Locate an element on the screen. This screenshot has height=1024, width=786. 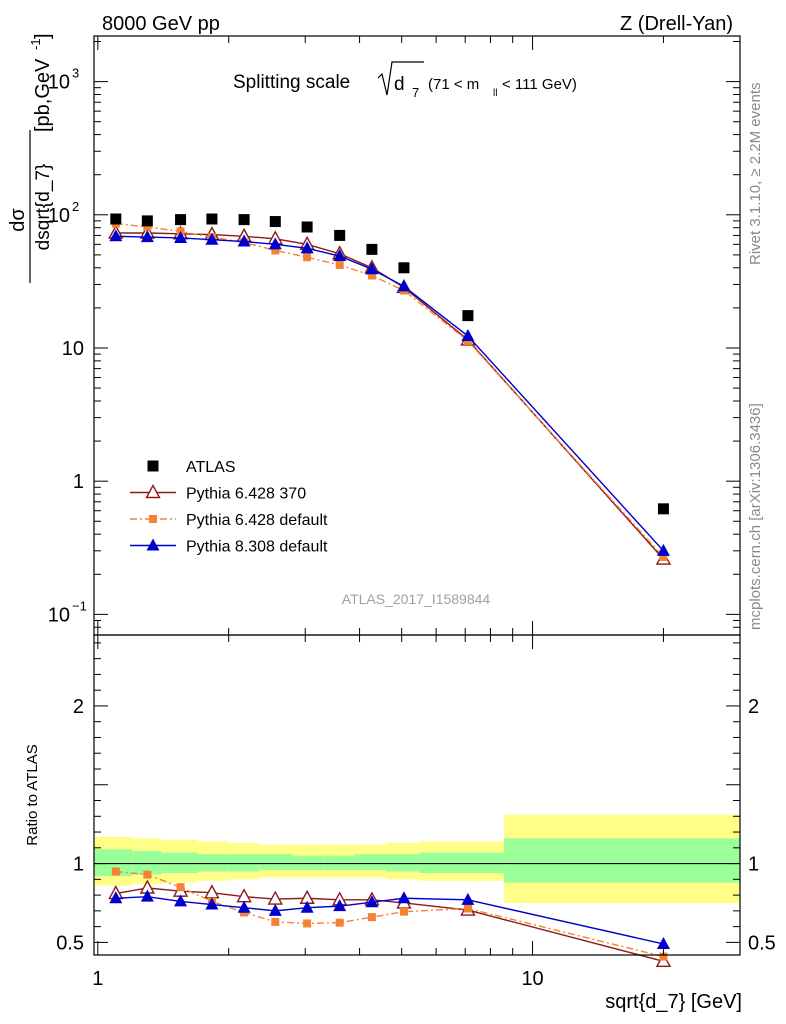
sqrt-symbol is located at coordinates (400, 78).